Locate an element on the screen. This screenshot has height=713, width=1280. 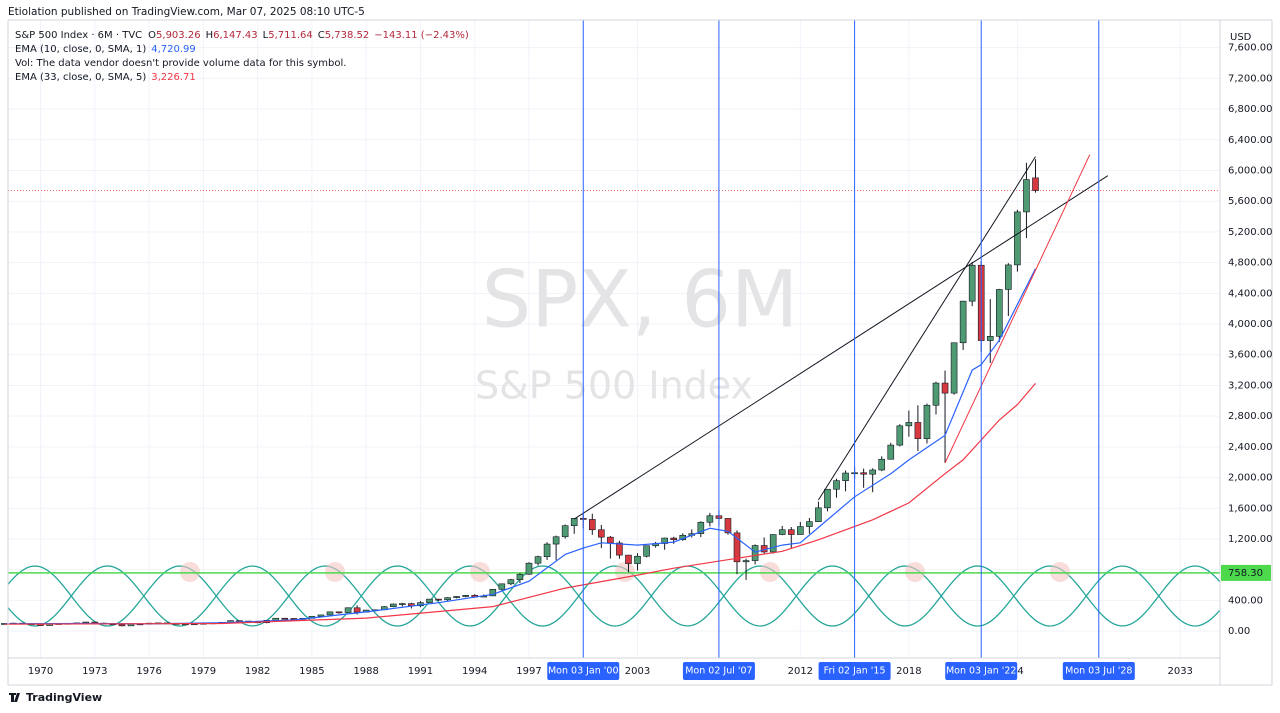
y-tick-label: 4,400.00 is located at coordinates (1250, 293).